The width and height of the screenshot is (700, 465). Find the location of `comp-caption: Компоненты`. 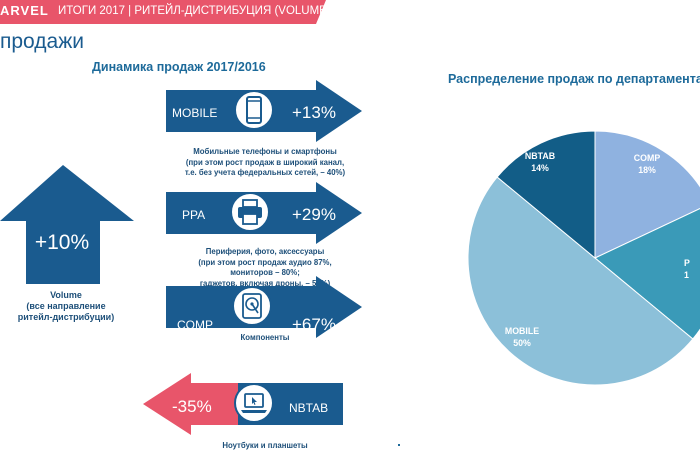

comp-caption: Компоненты is located at coordinates (265, 338).